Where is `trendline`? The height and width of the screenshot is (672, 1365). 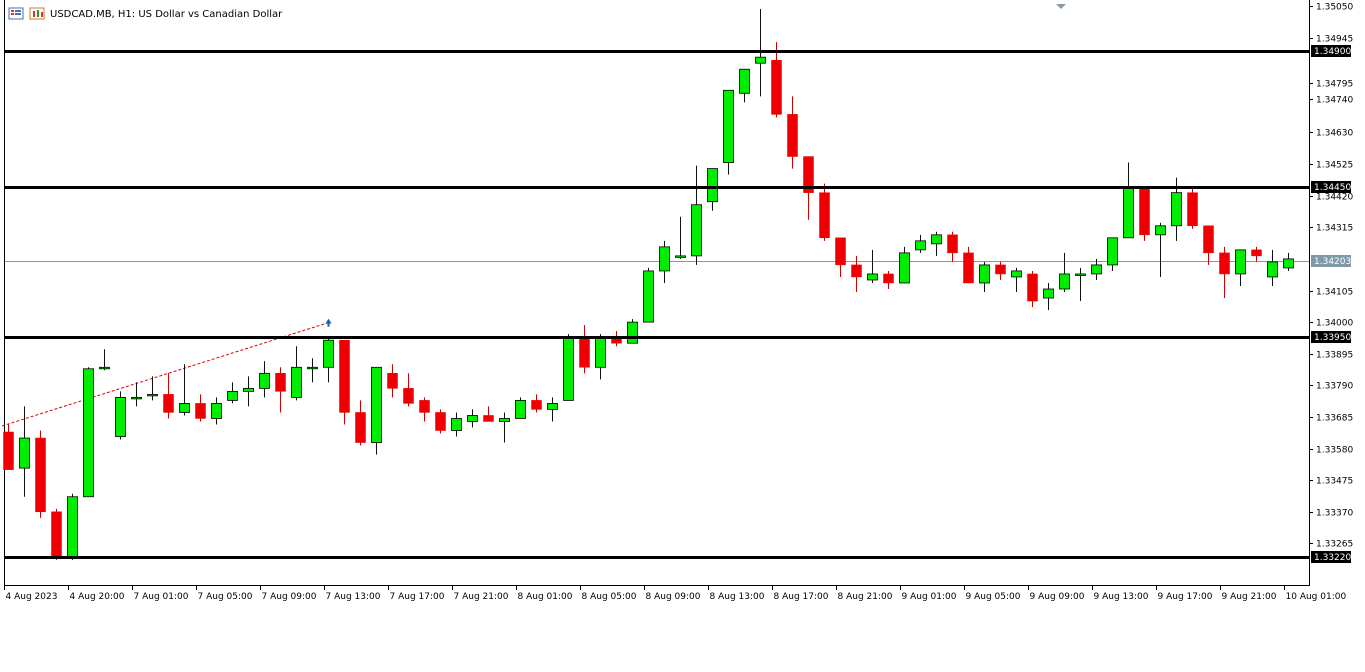 trendline is located at coordinates (166, 374).